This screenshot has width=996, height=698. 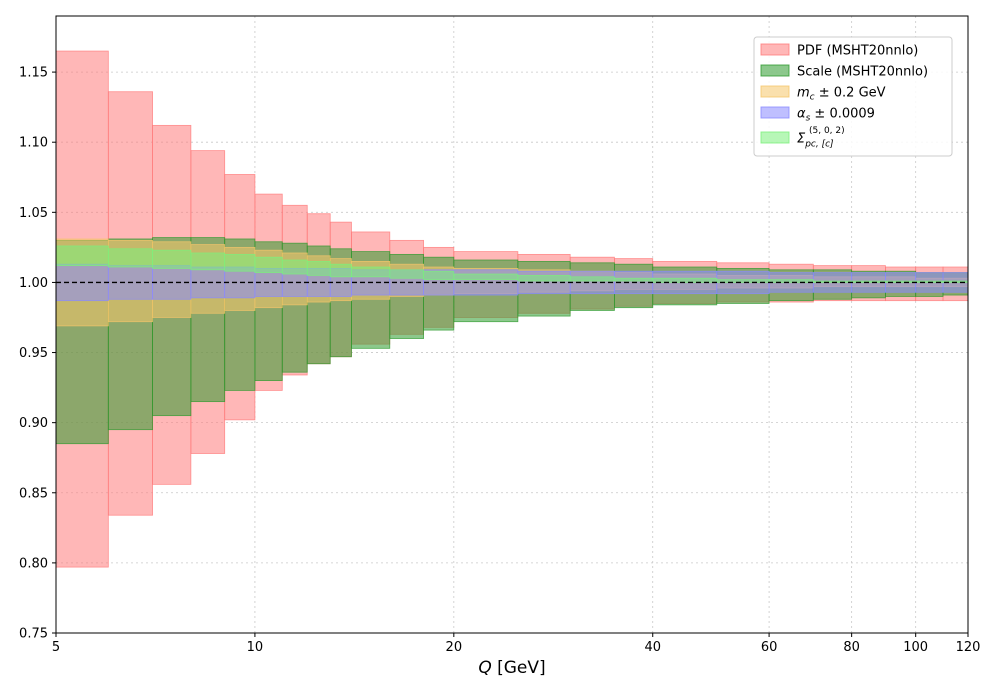 I want to click on y-tick-label: 1.00, so click(x=33, y=283).